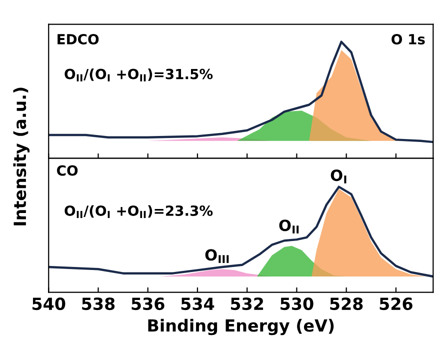 This screenshot has height=348, width=442. I want to click on x-tick-label: 538, so click(98, 303).